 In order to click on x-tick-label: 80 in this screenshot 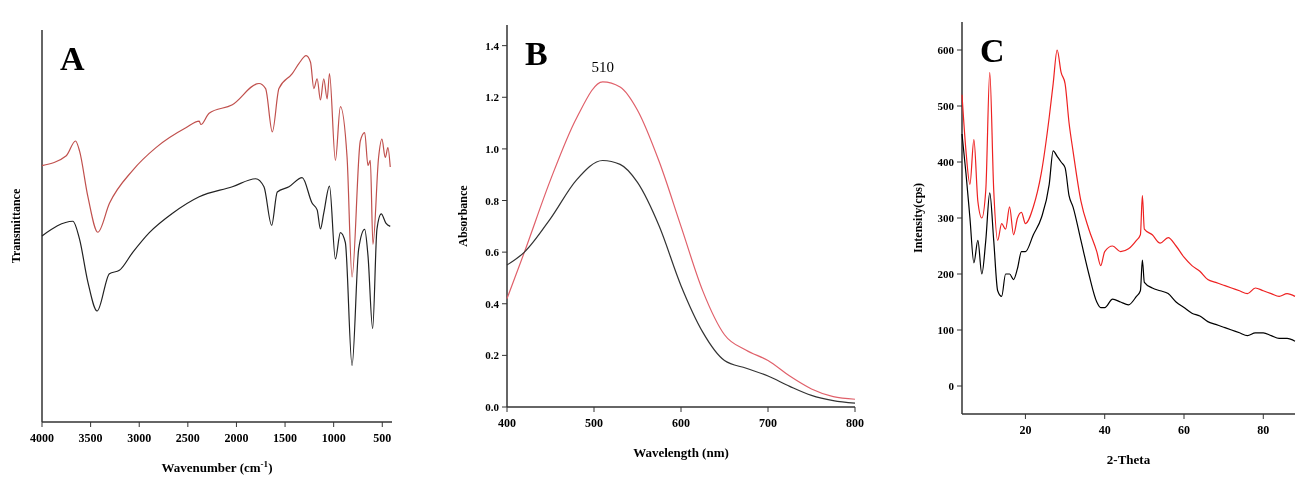, I will do `click(1263, 430)`.